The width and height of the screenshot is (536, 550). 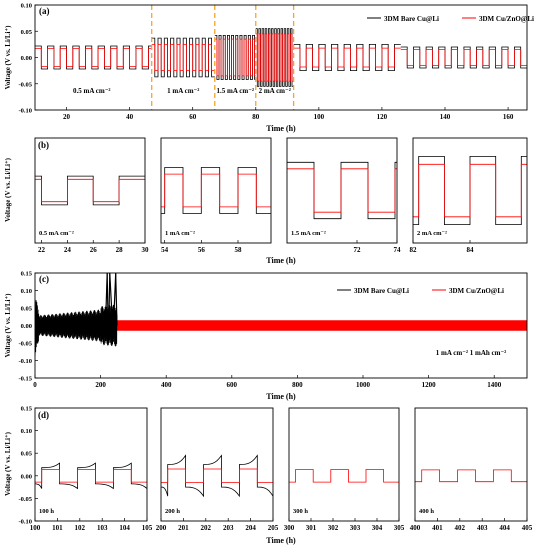 I want to click on d-ytick-label: 0.05, so click(x=27, y=454).